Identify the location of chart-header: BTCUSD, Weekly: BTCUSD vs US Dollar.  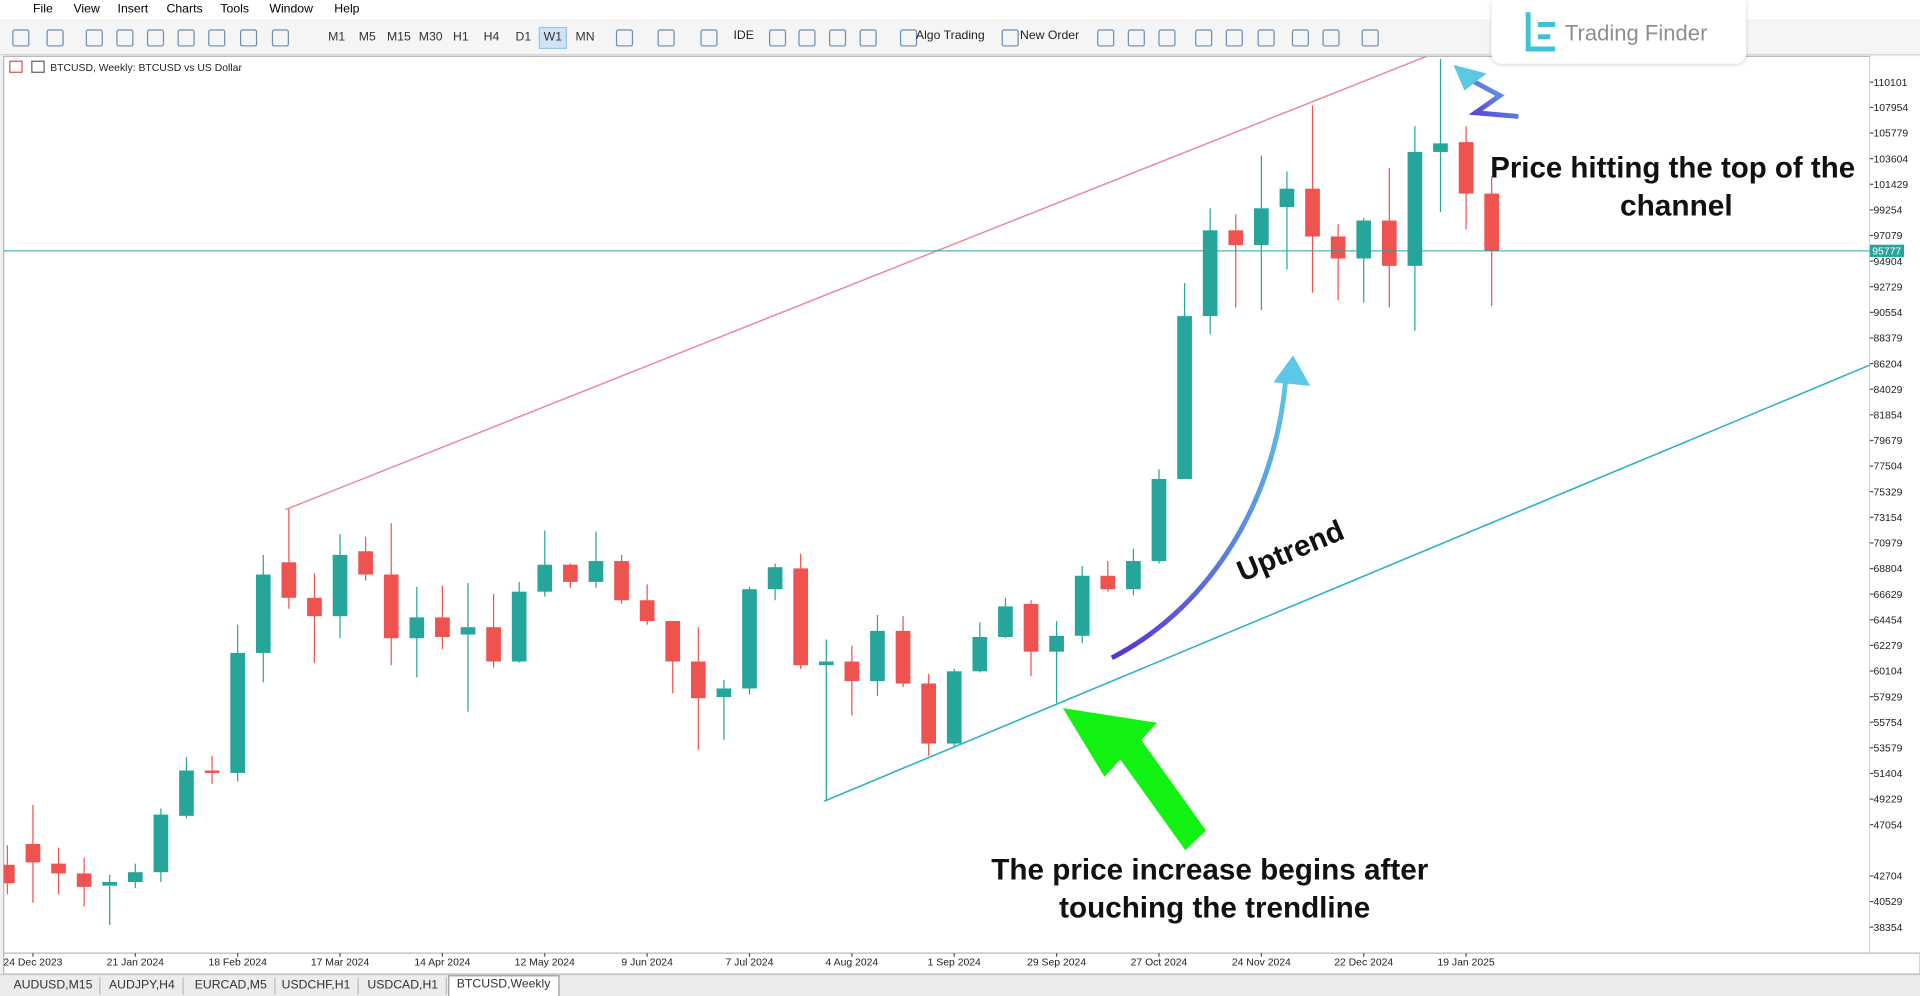
(146, 68).